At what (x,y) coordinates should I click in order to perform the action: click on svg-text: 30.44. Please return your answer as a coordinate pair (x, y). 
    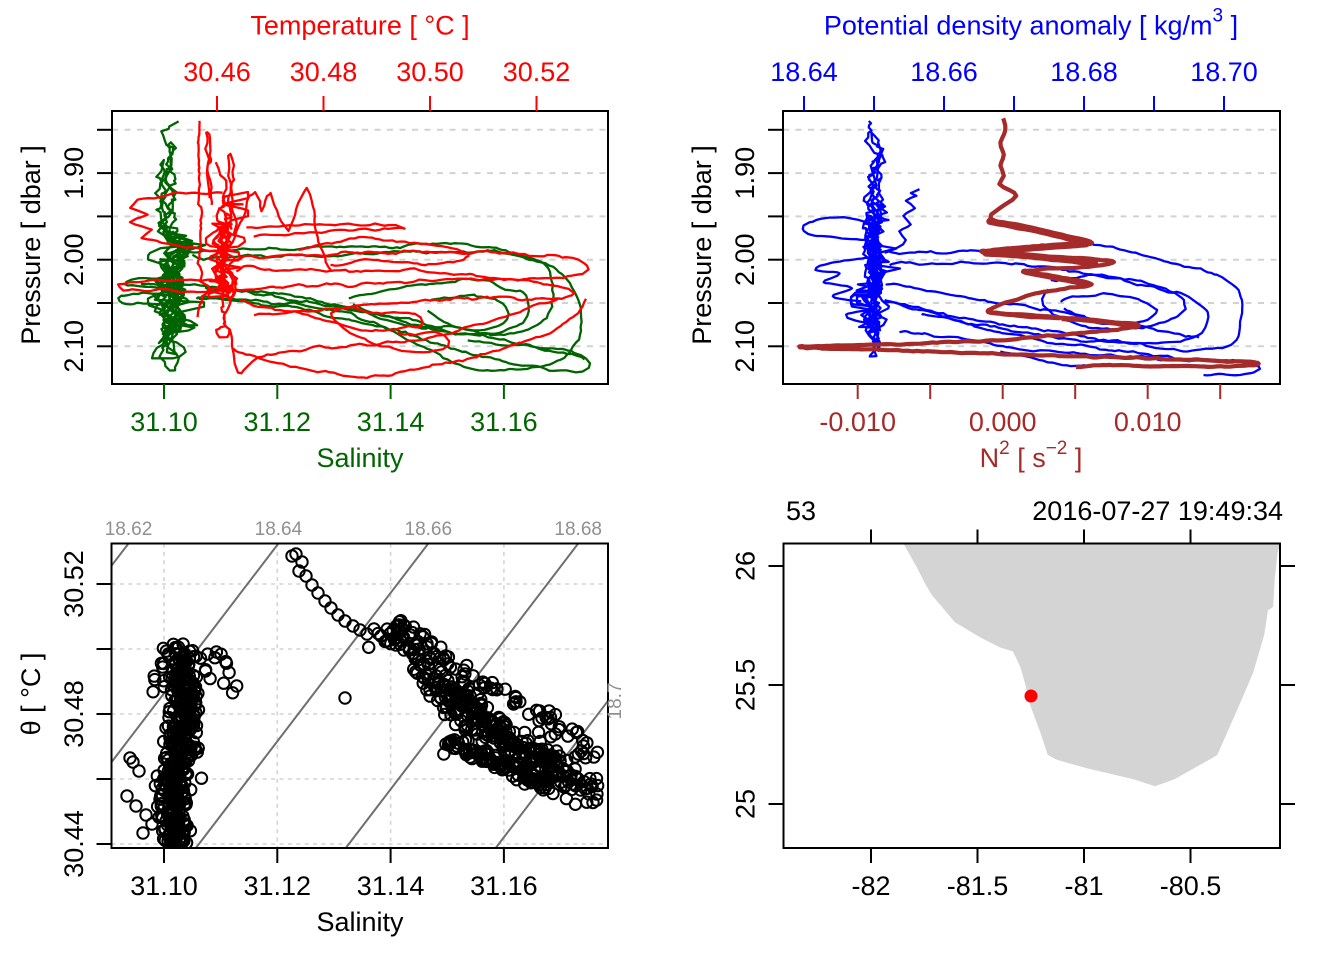
    Looking at the image, I should click on (74, 844).